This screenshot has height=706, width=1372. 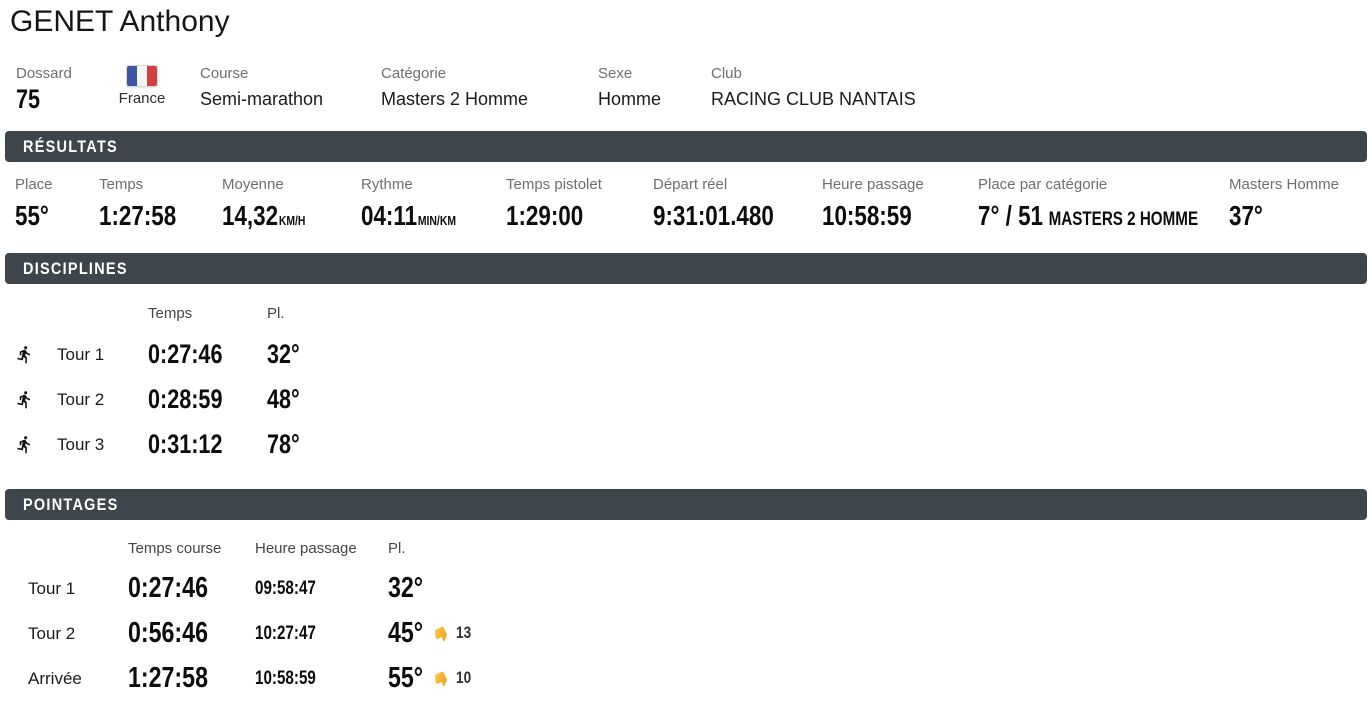 What do you see at coordinates (44, 88) in the screenshot?
I see `field-dossard: Dossard 75` at bounding box center [44, 88].